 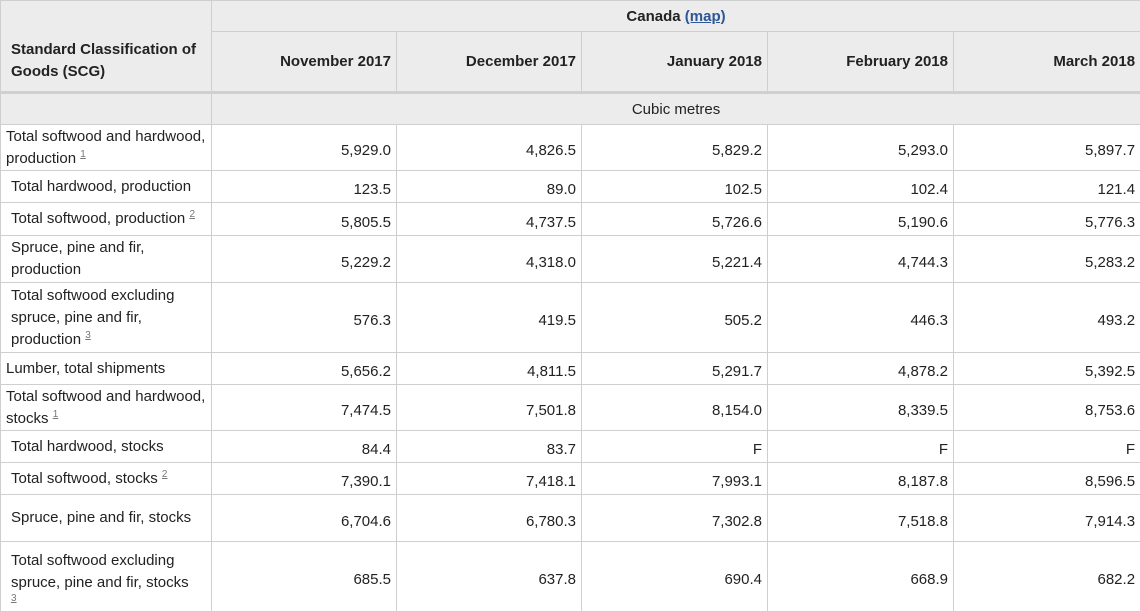 I want to click on row-label: Total hardwood, stocks, so click(x=87, y=446).